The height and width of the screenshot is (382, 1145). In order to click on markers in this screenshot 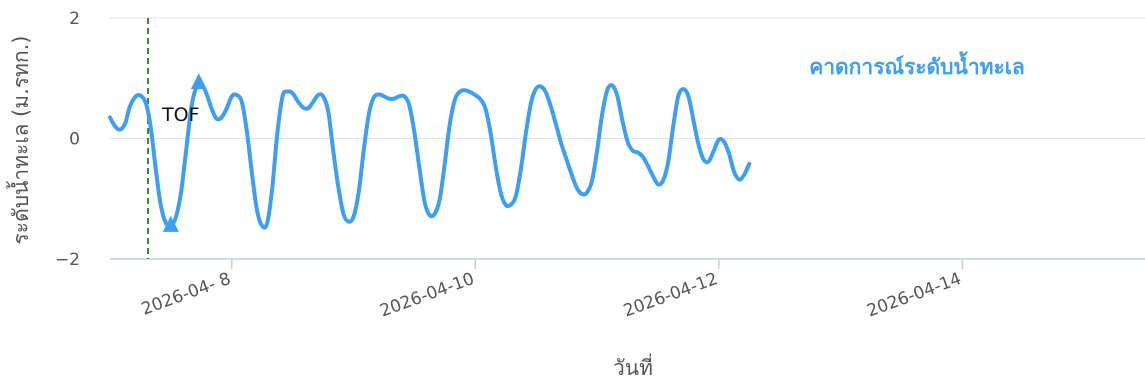, I will do `click(184, 152)`.